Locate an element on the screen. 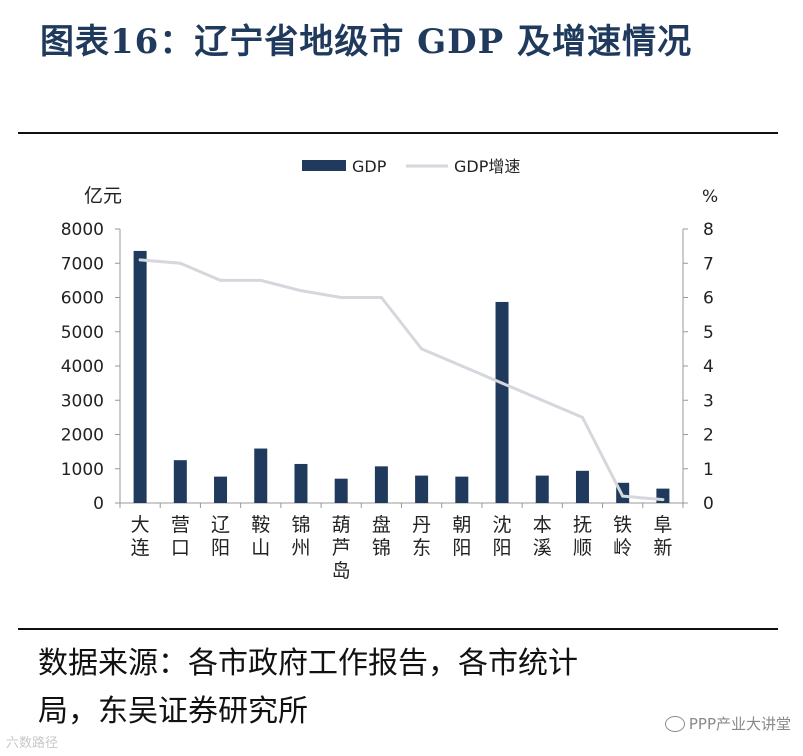  watermark-right: PPP产业大讲堂 is located at coordinates (727, 723).